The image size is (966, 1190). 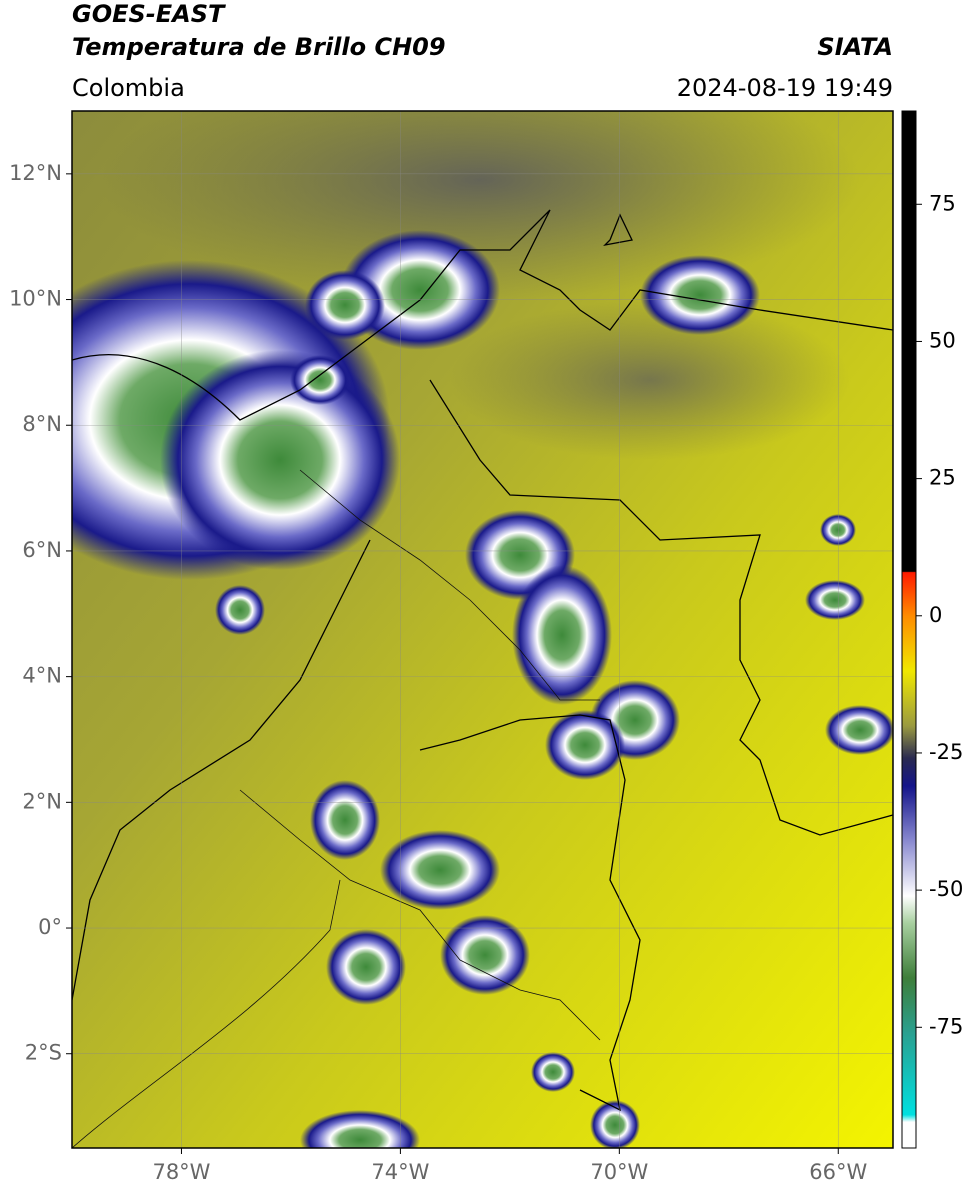 What do you see at coordinates (946, 1026) in the screenshot?
I see `colorbar-tick-label: -75` at bounding box center [946, 1026].